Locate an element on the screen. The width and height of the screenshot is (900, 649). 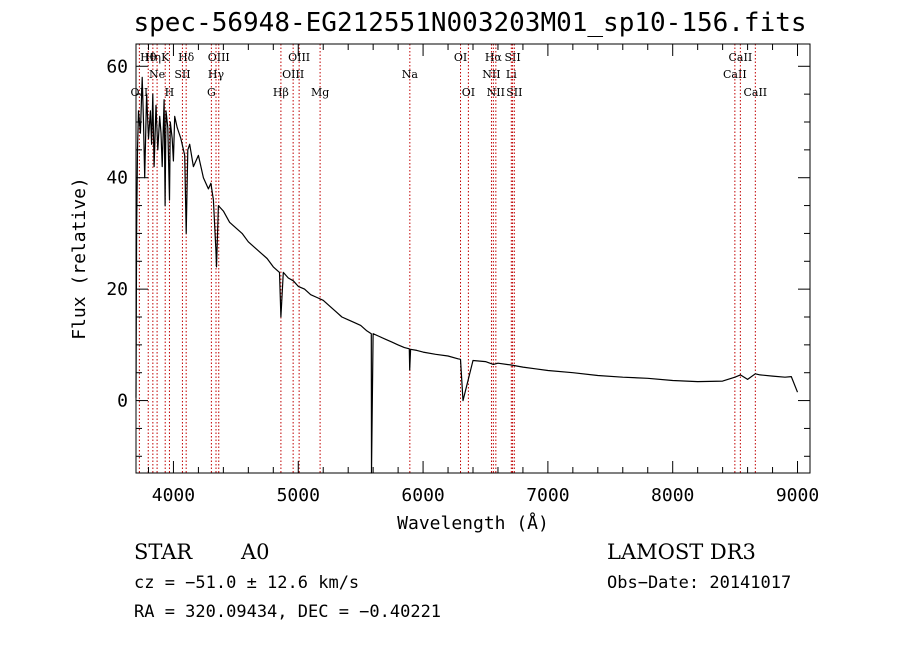
spectral-line-label: Hβ is located at coordinates (281, 92).